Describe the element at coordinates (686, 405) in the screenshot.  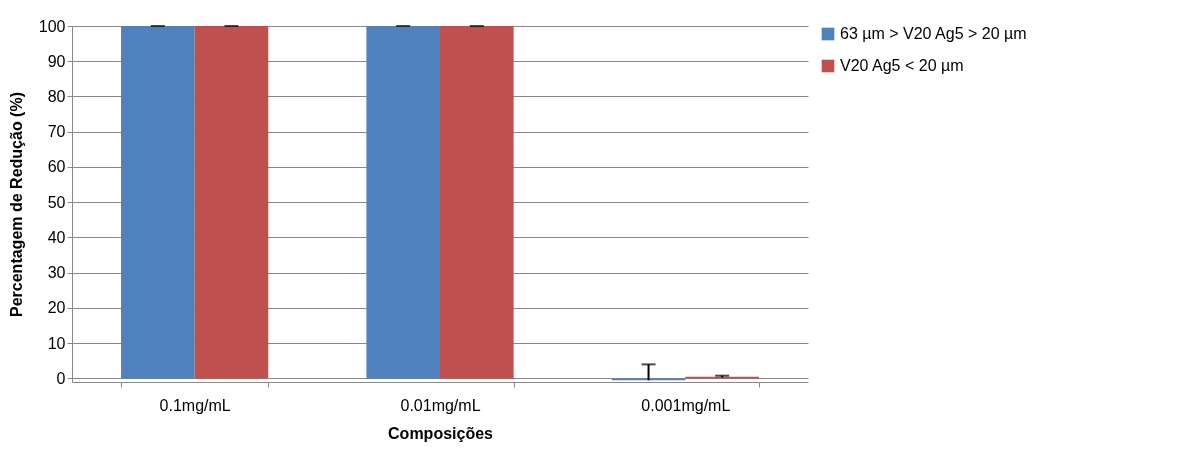
I see `x-tick-label: 0.001mg/mL` at that location.